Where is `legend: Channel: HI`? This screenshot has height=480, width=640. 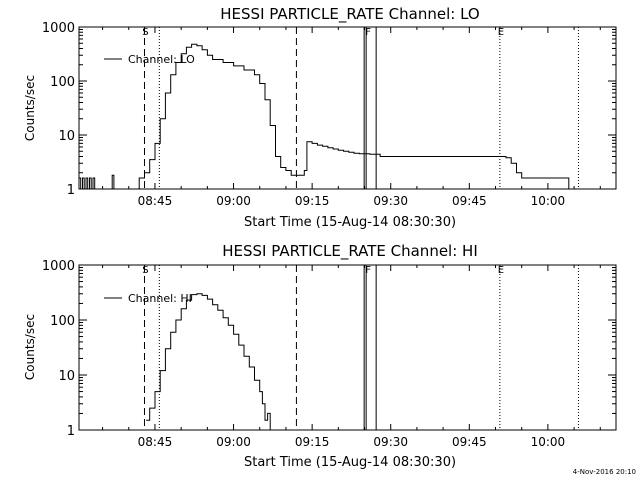
legend: Channel: HI is located at coordinates (148, 298).